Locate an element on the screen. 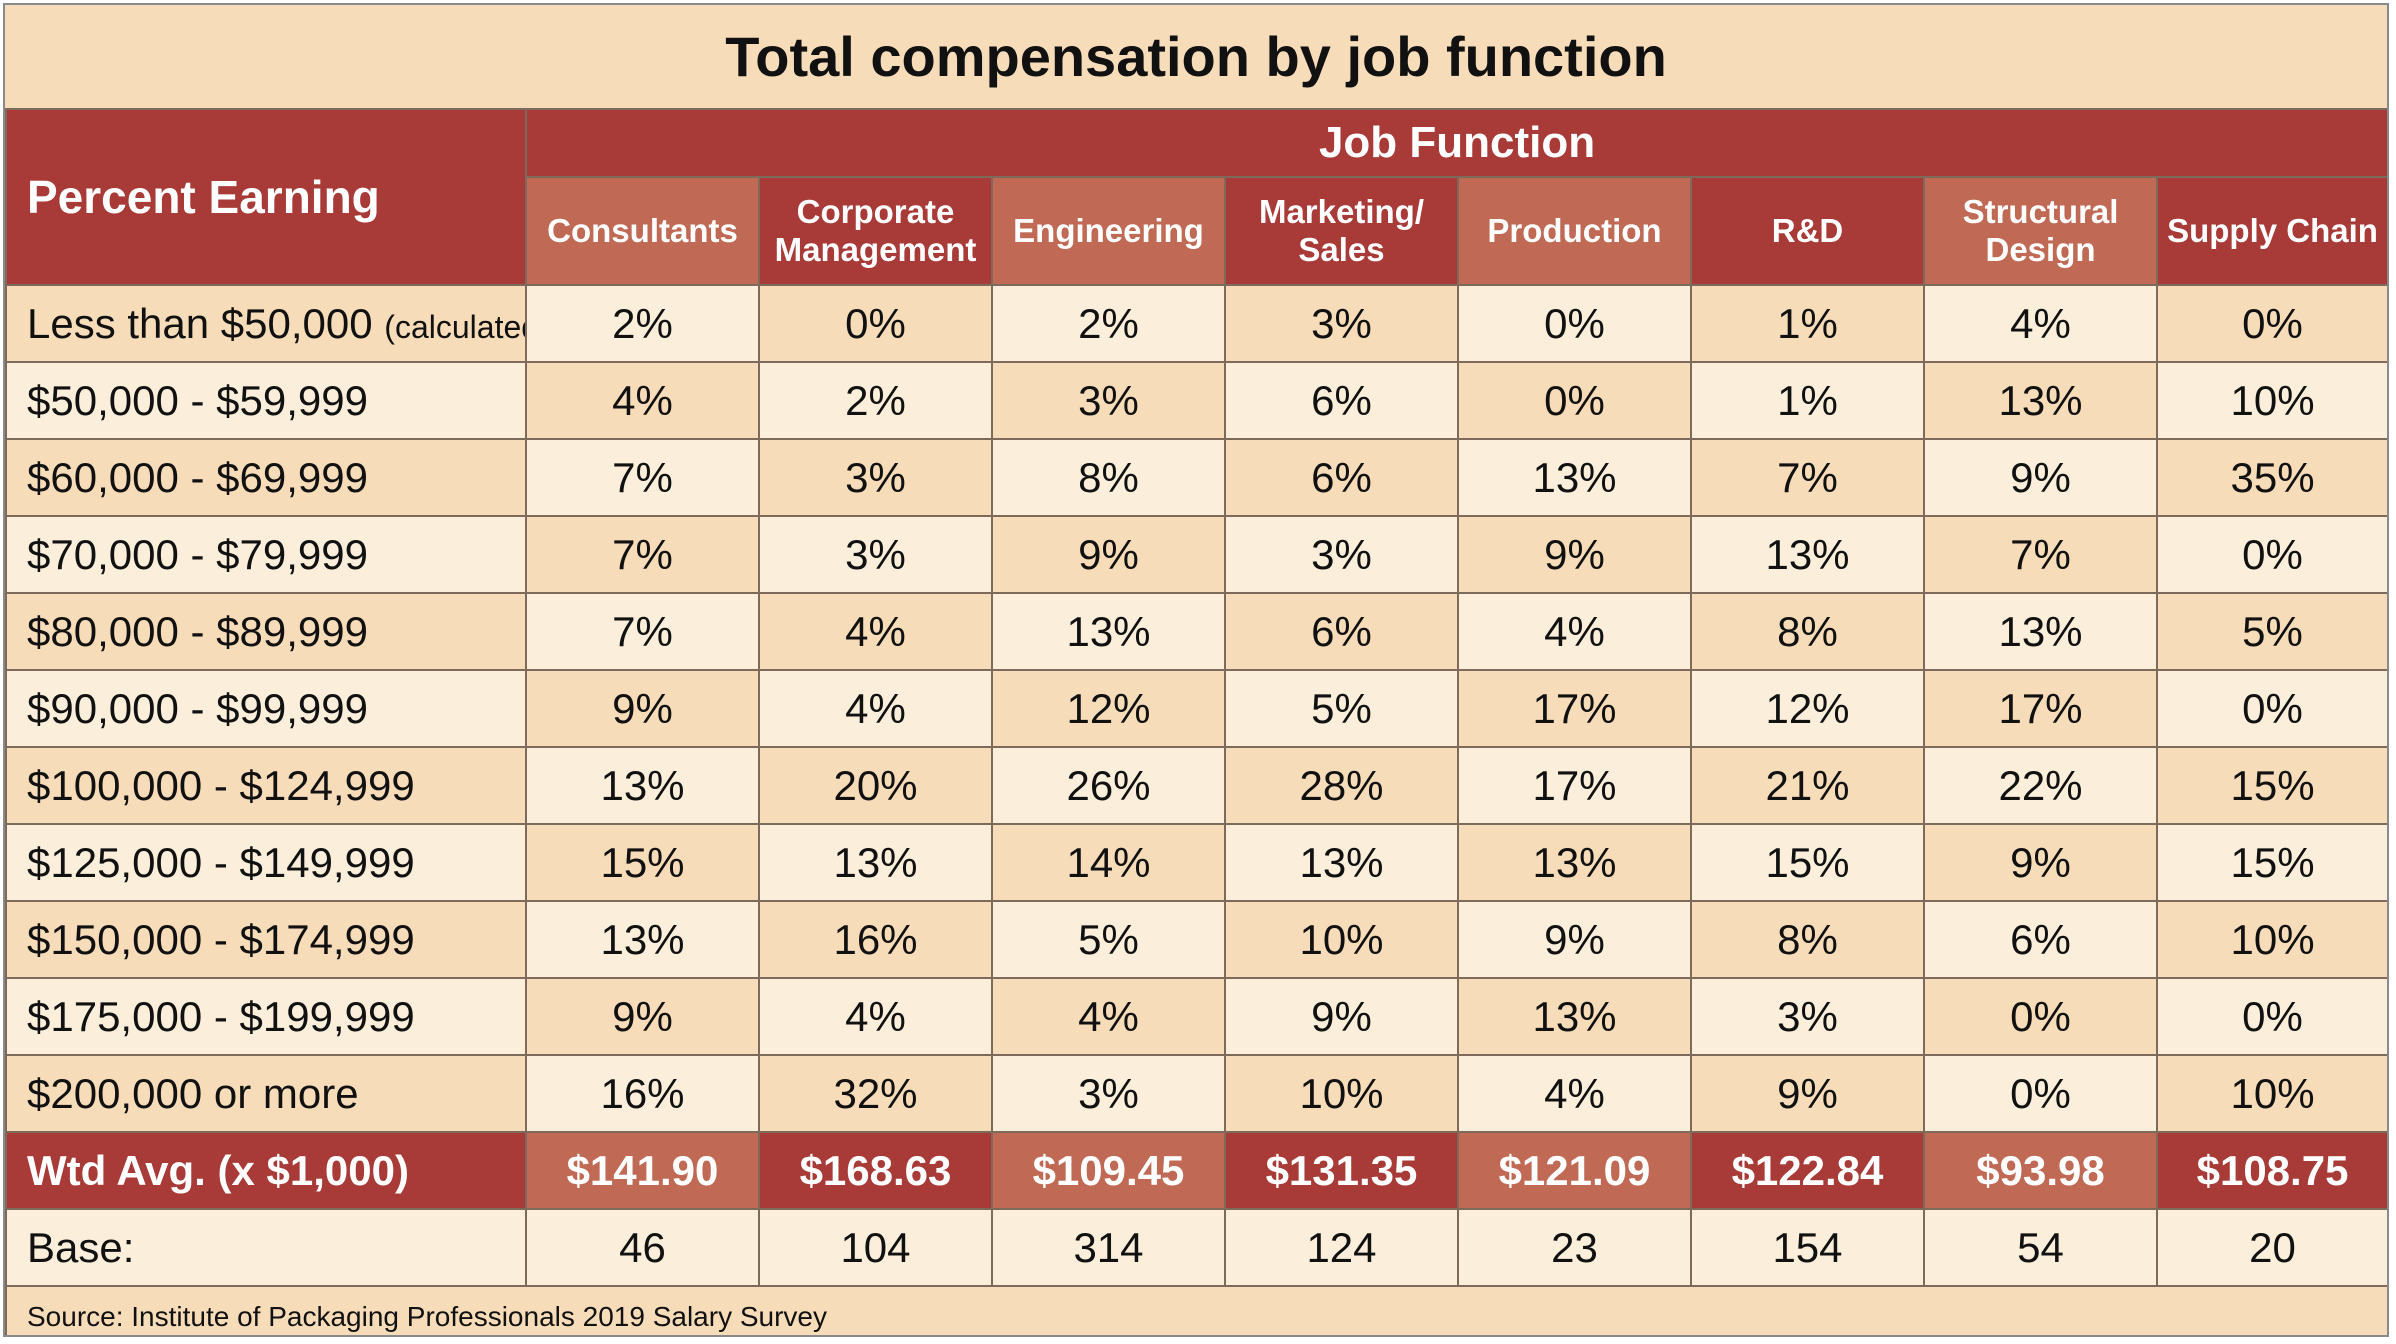  base-cell: 20 is located at coordinates (2271, 1247).